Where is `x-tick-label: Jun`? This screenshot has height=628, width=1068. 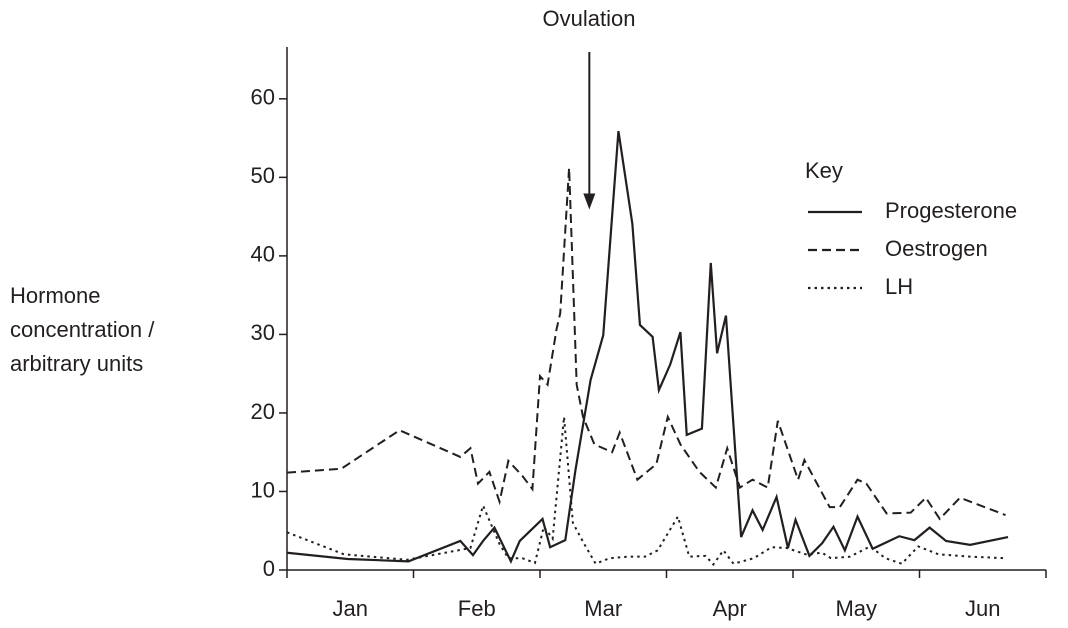 x-tick-label: Jun is located at coordinates (982, 608).